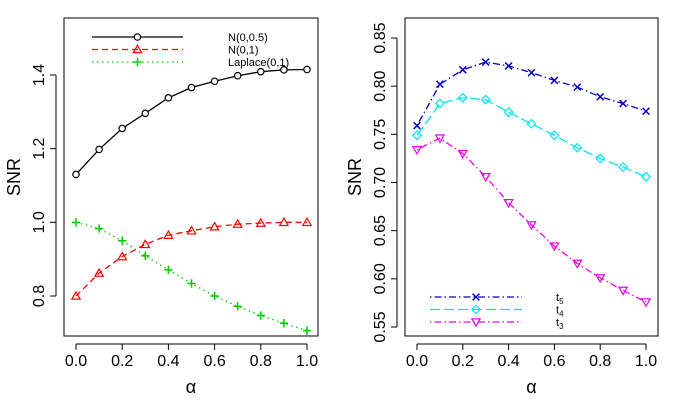 This screenshot has width=681, height=409. What do you see at coordinates (307, 361) in the screenshot?
I see `x-tick-label: 1.0` at bounding box center [307, 361].